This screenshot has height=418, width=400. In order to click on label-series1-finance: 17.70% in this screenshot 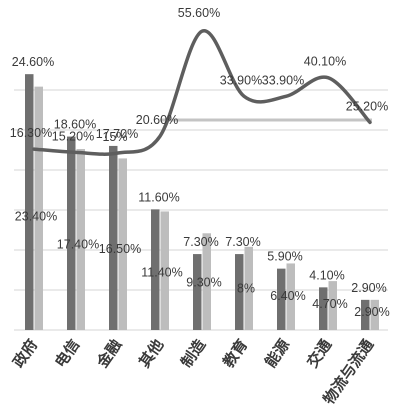, I will do `click(117, 134)`.